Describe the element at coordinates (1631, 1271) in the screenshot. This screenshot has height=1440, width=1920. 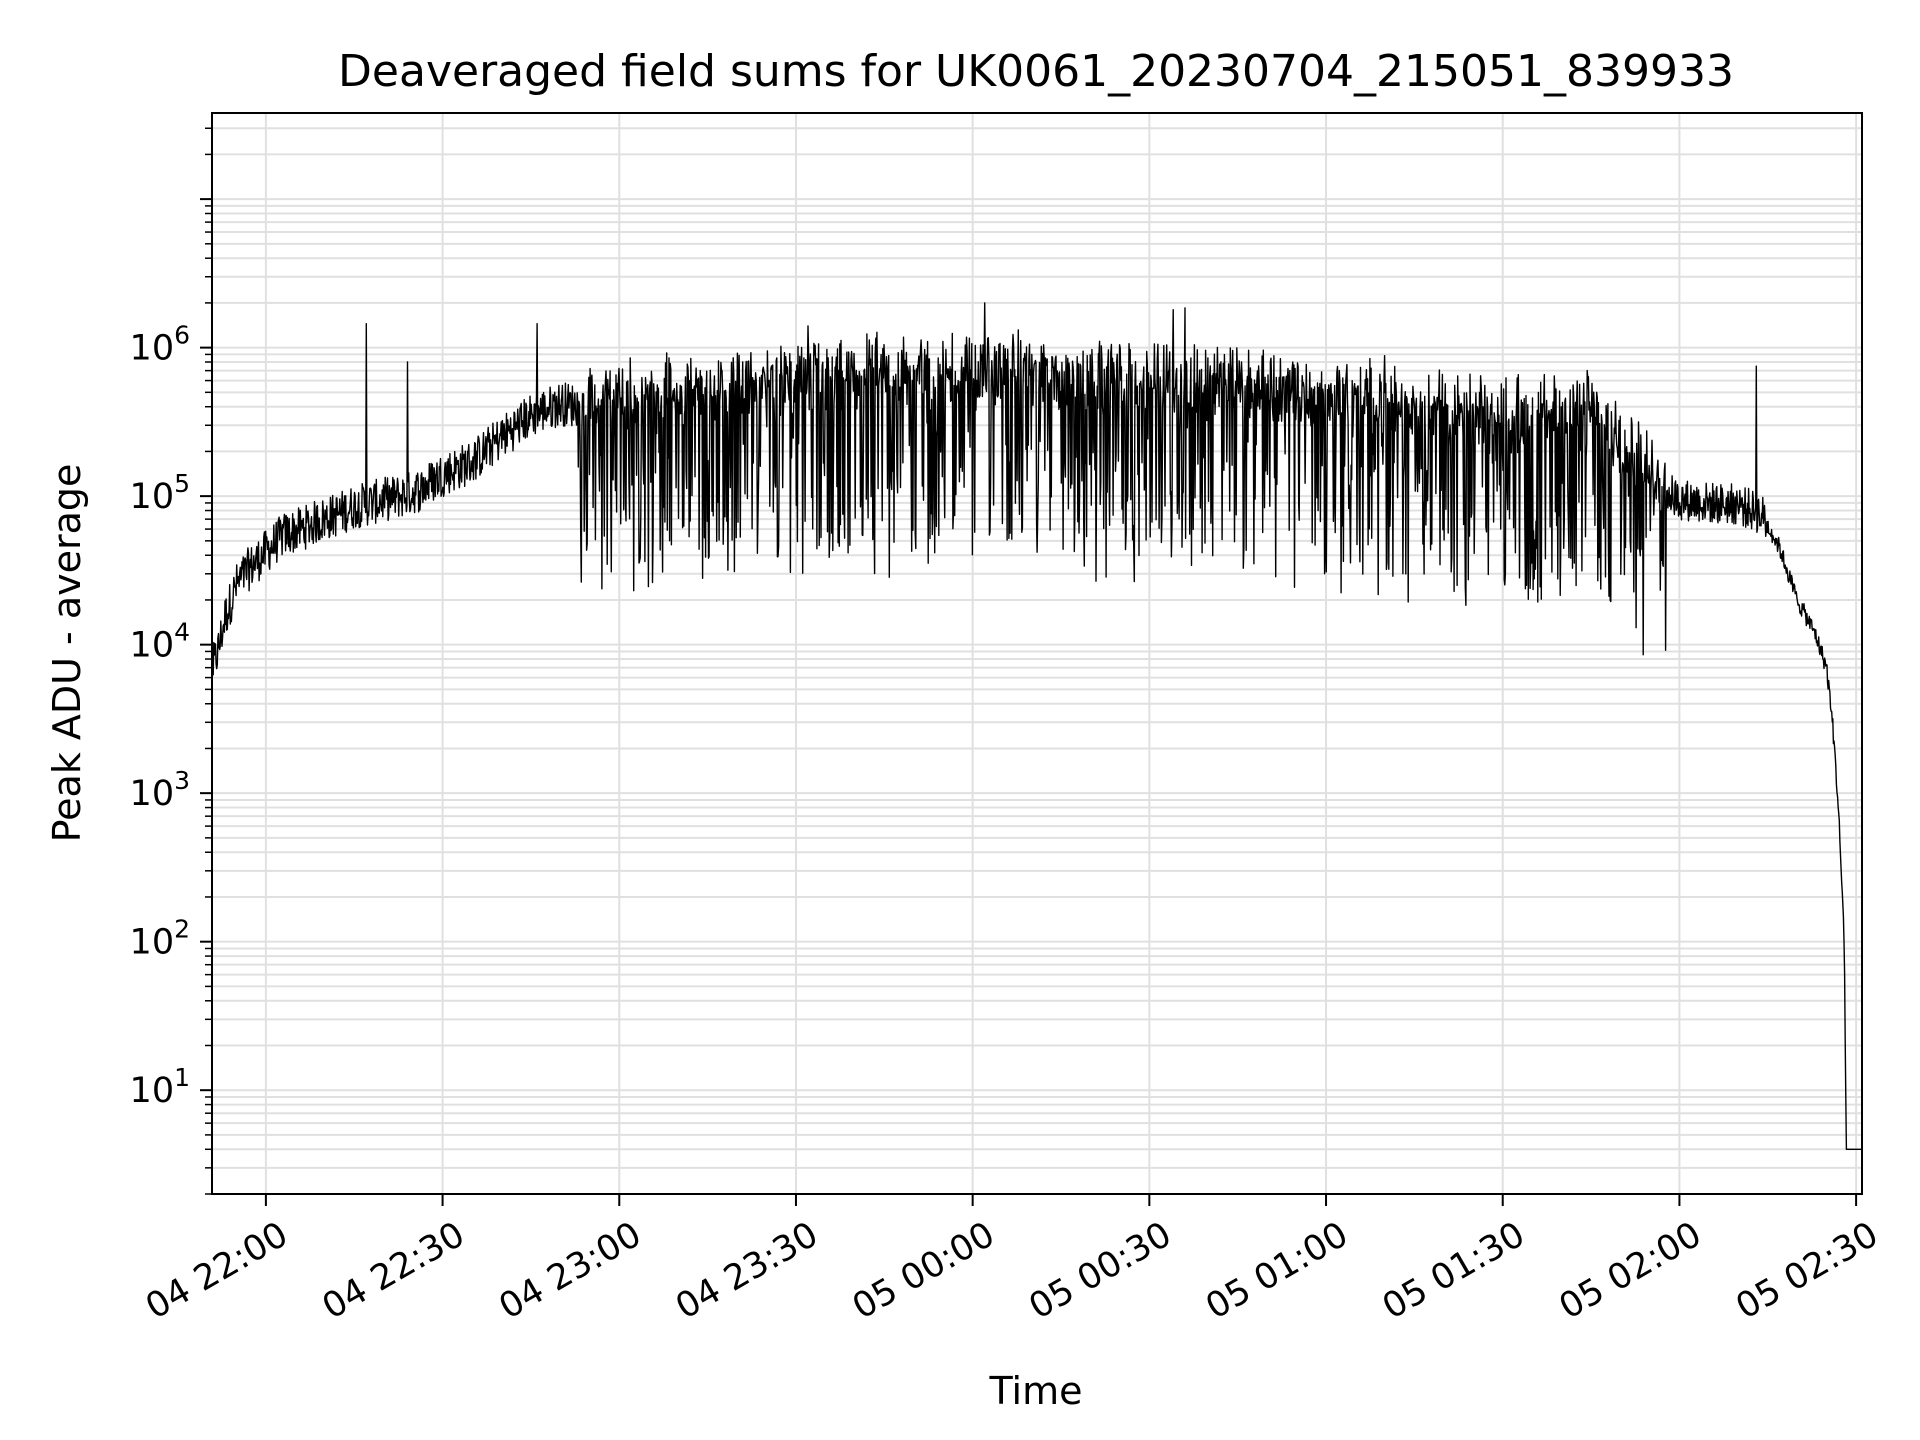
I see `x-tick-label: 05 02:00` at that location.